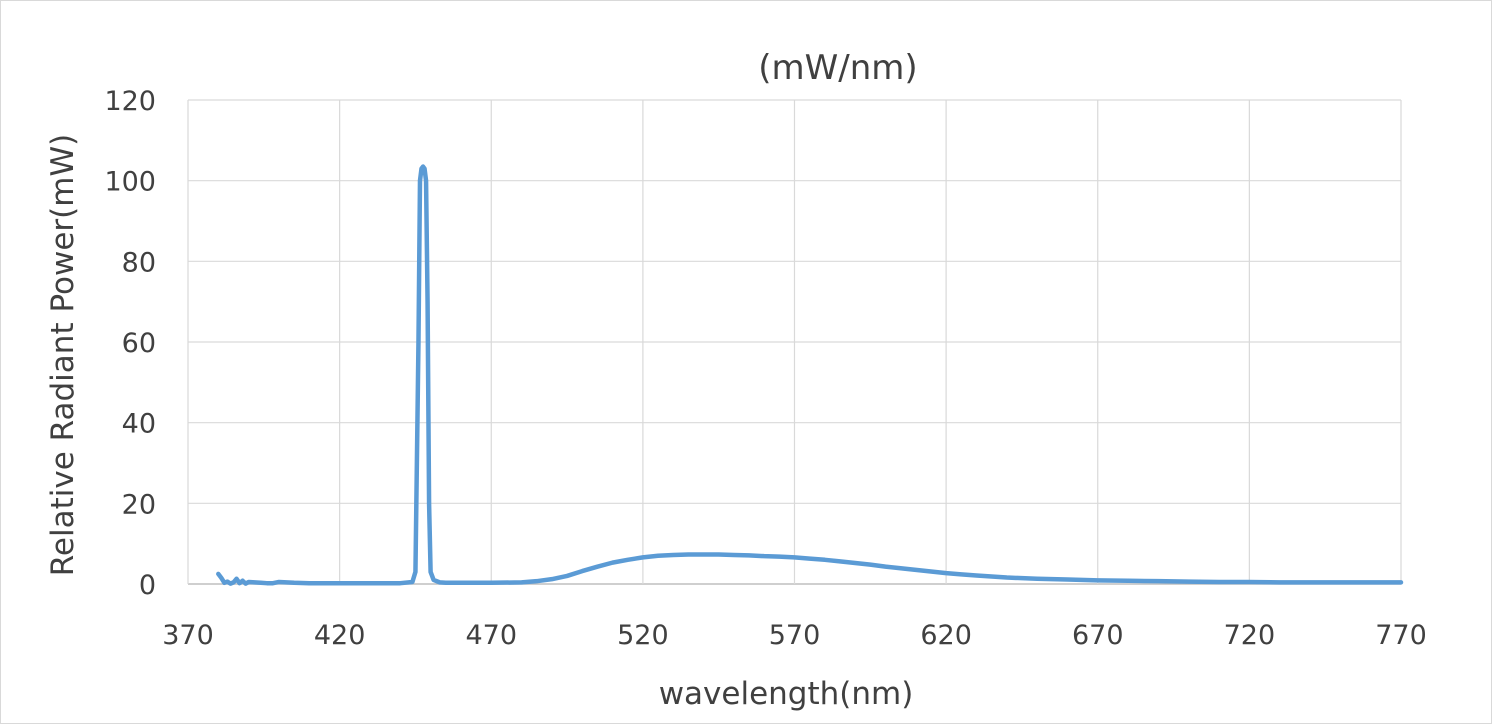 Image resolution: width=1492 pixels, height=724 pixels. I want to click on x-tick-labels: 370 420 470 520 570 620 670 720 770, so click(794, 635).